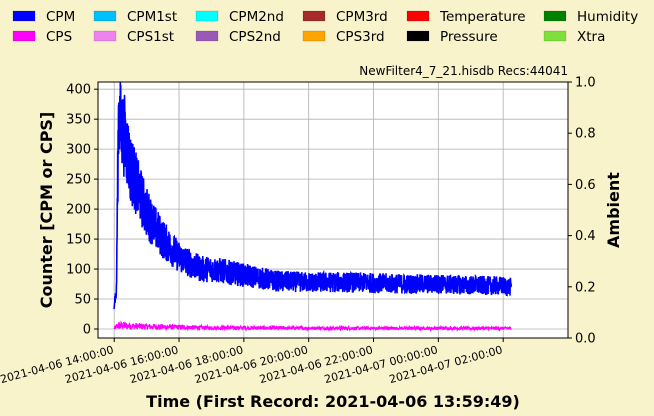  I want to click on legend-item: CPS1st, so click(133, 37).